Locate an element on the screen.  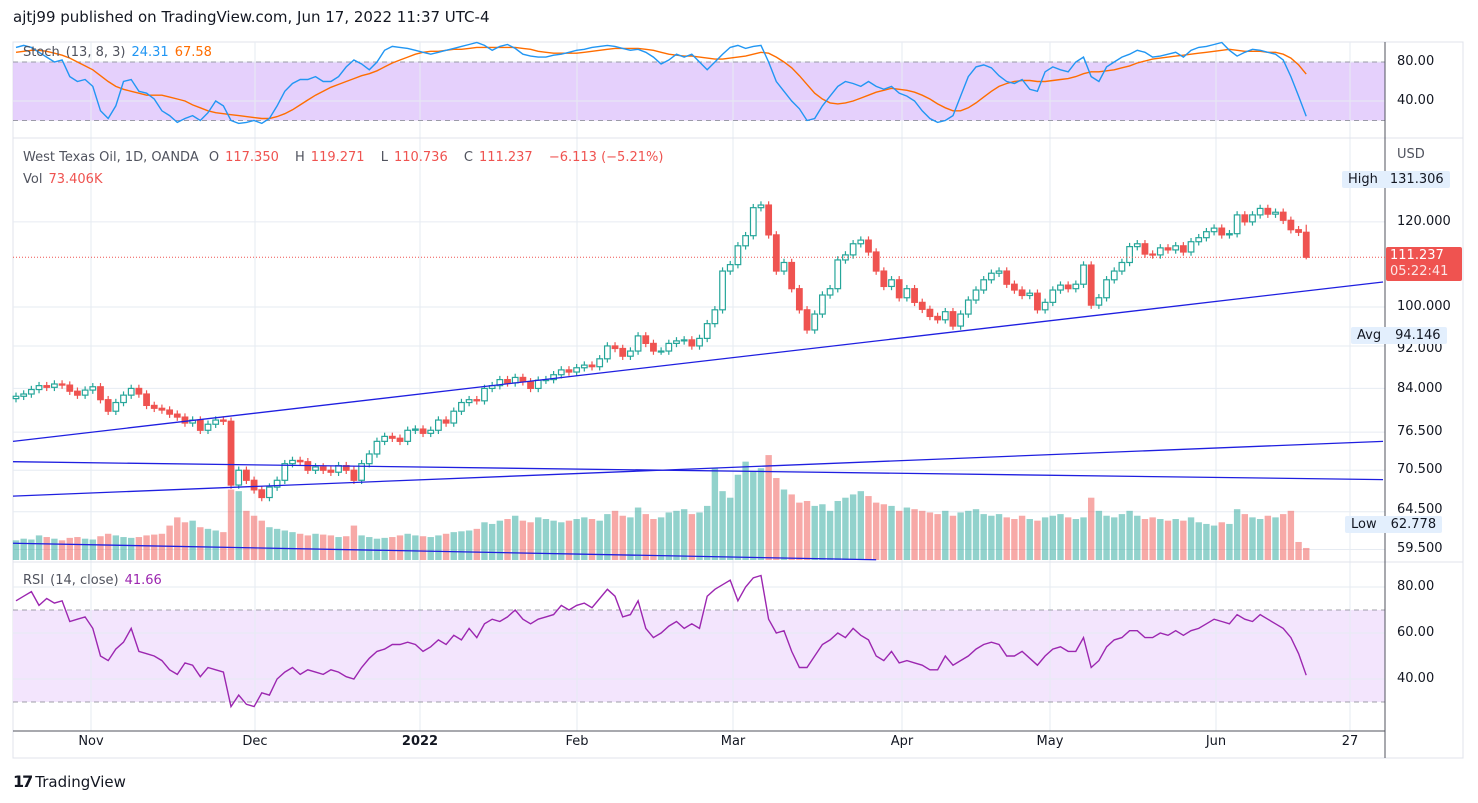
stoch-d-value: 67.58 is located at coordinates (193, 52).